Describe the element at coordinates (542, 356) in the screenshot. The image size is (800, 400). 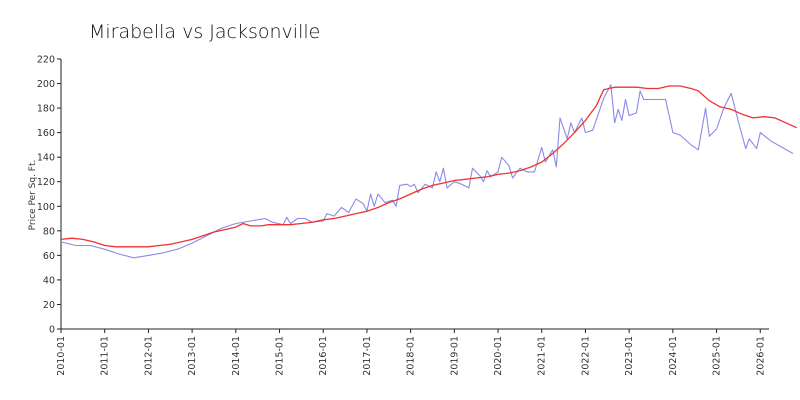
I see `x-tick-label: 2021-01` at that location.